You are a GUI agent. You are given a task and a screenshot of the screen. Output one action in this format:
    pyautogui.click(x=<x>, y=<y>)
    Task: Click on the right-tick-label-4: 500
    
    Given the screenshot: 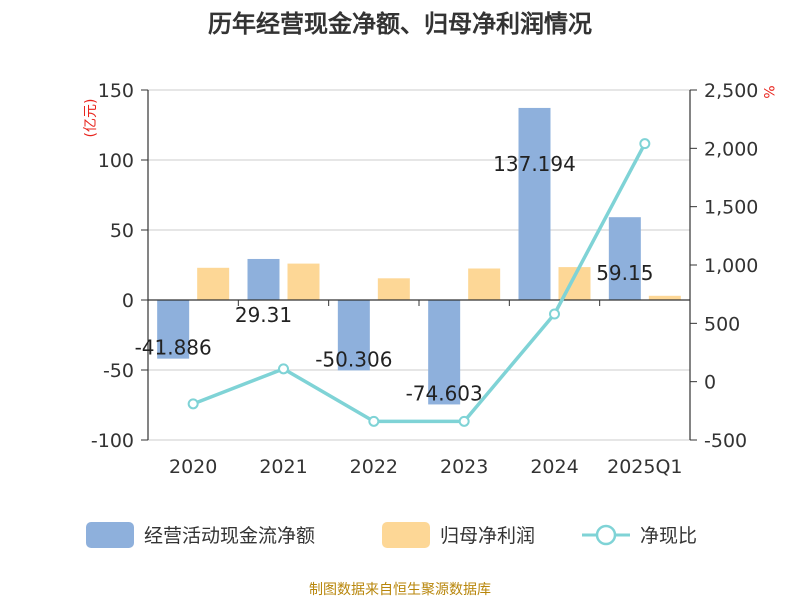 What is the action you would take?
    pyautogui.click(x=722, y=324)
    